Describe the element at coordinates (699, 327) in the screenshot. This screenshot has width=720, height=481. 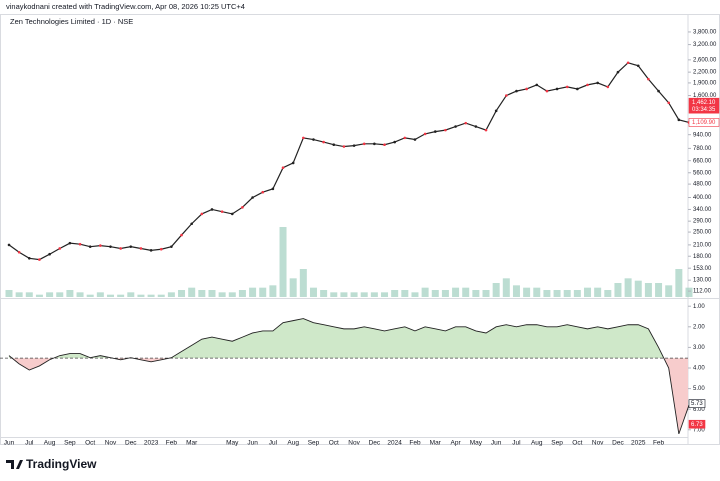
I see `y-tick-label: 2.00` at that location.